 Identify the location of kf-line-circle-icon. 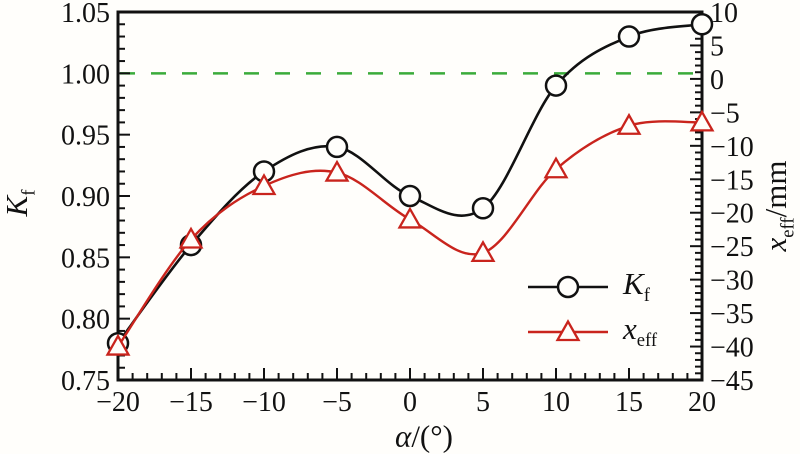
(568, 286).